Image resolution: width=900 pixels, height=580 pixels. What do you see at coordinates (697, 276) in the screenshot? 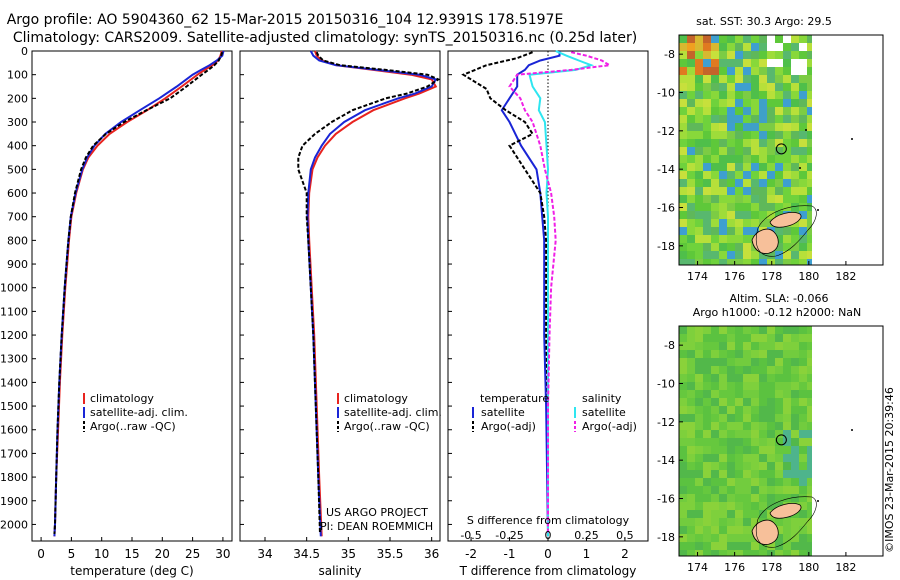
I see `map-x-tick-label: 174` at bounding box center [697, 276].